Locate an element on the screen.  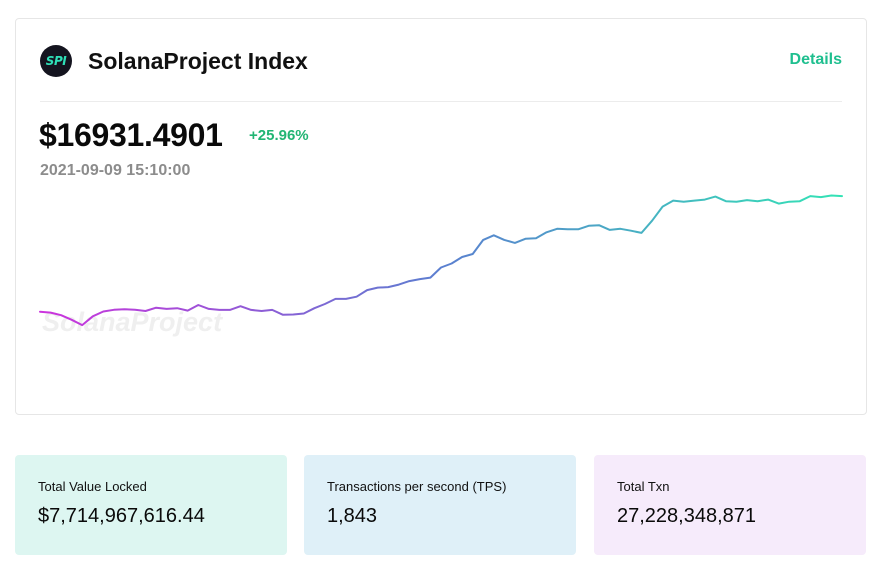
tps-card: Transactions per second (TPS) 1,843 is located at coordinates (440, 505).